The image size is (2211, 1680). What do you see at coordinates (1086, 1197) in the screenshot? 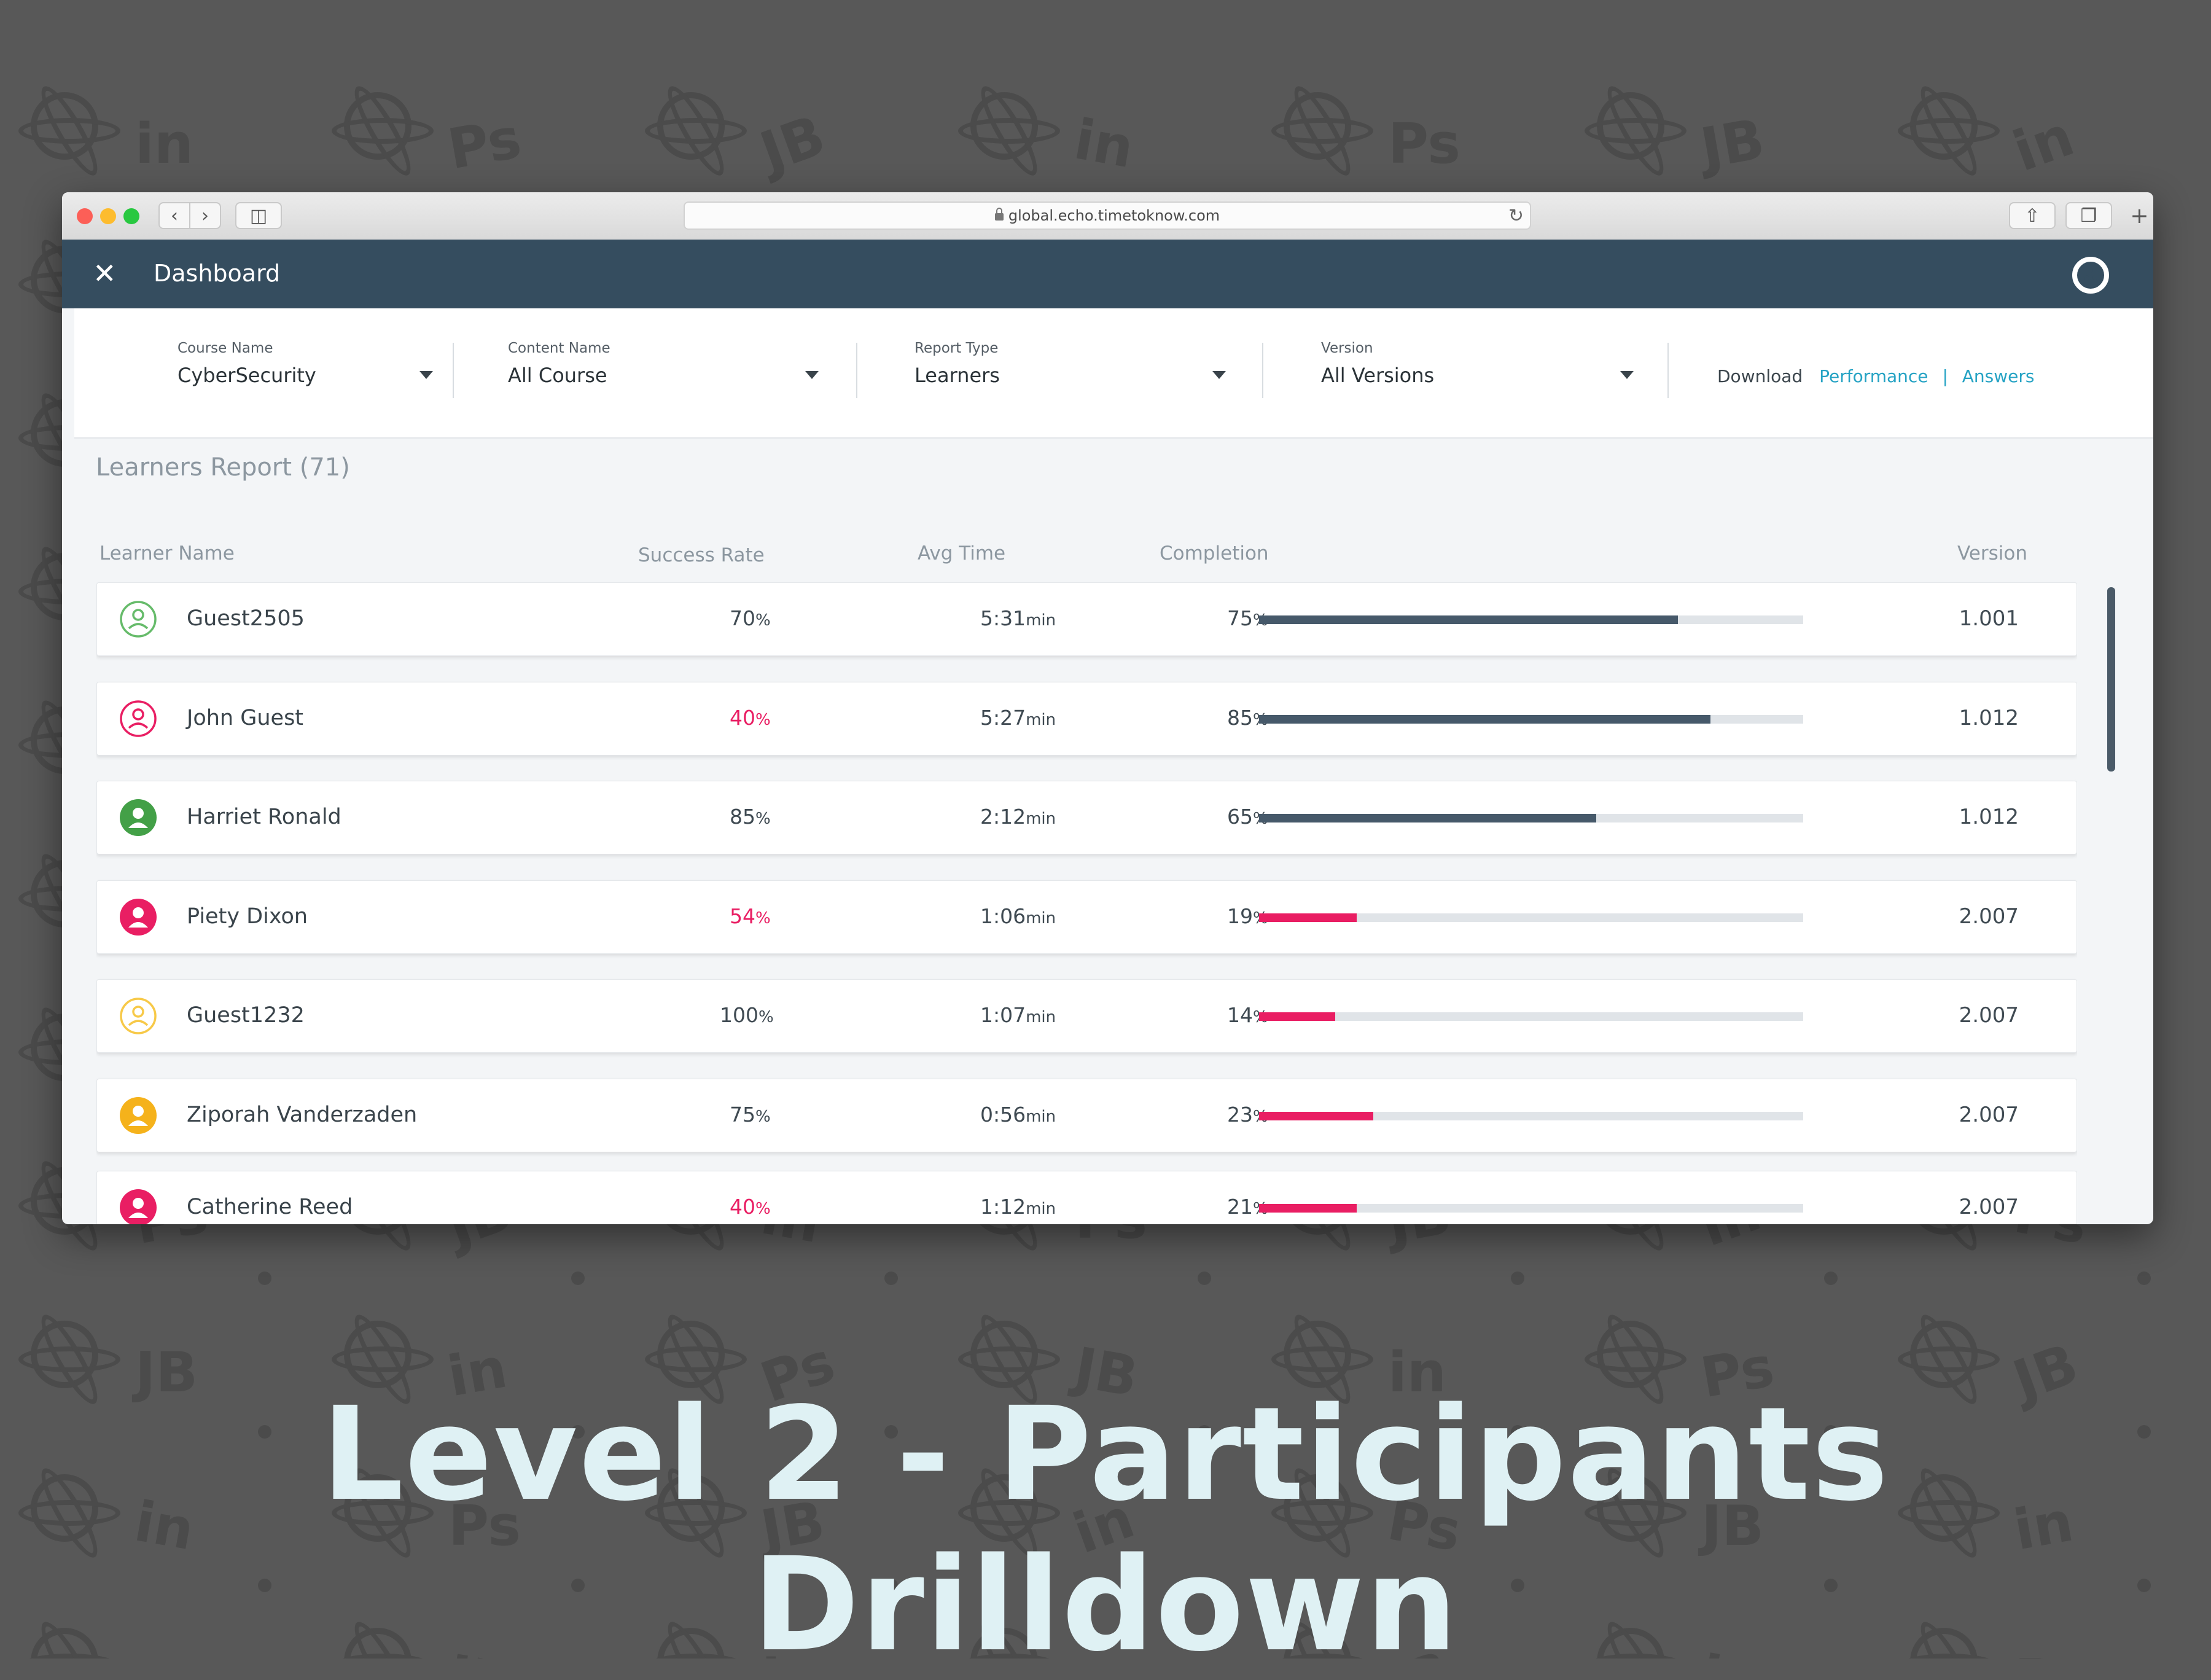
I see `table-row: Catherine Reed 40% 1:12min 21% 2.007` at bounding box center [1086, 1197].